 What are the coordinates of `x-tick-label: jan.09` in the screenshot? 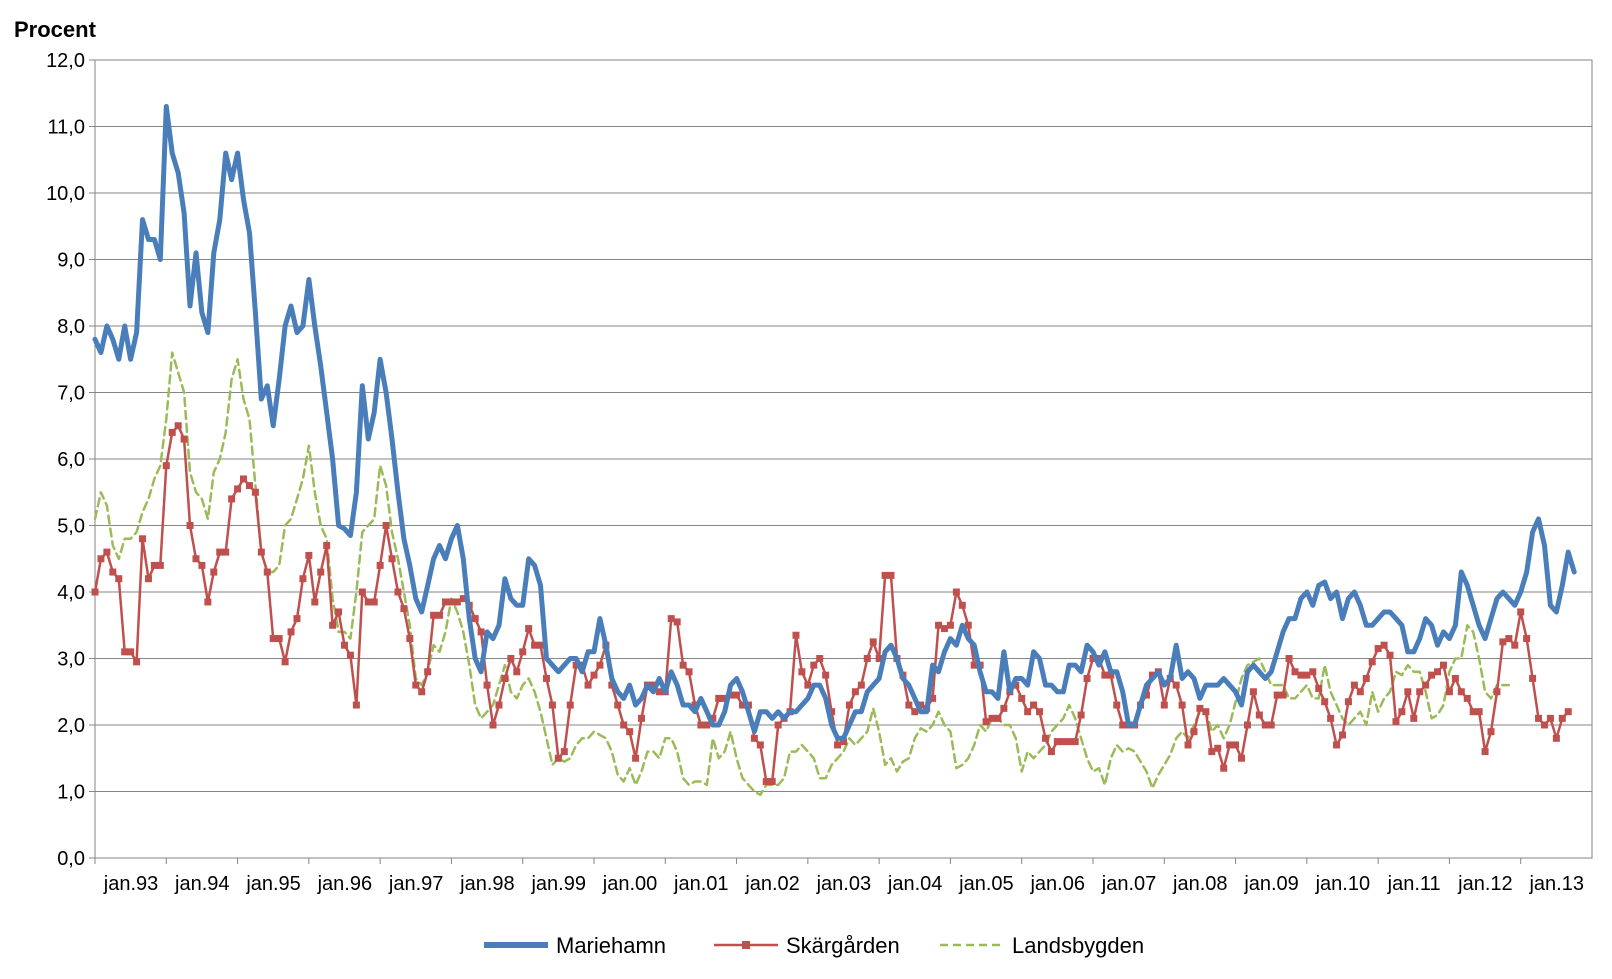 It's located at (1271, 884).